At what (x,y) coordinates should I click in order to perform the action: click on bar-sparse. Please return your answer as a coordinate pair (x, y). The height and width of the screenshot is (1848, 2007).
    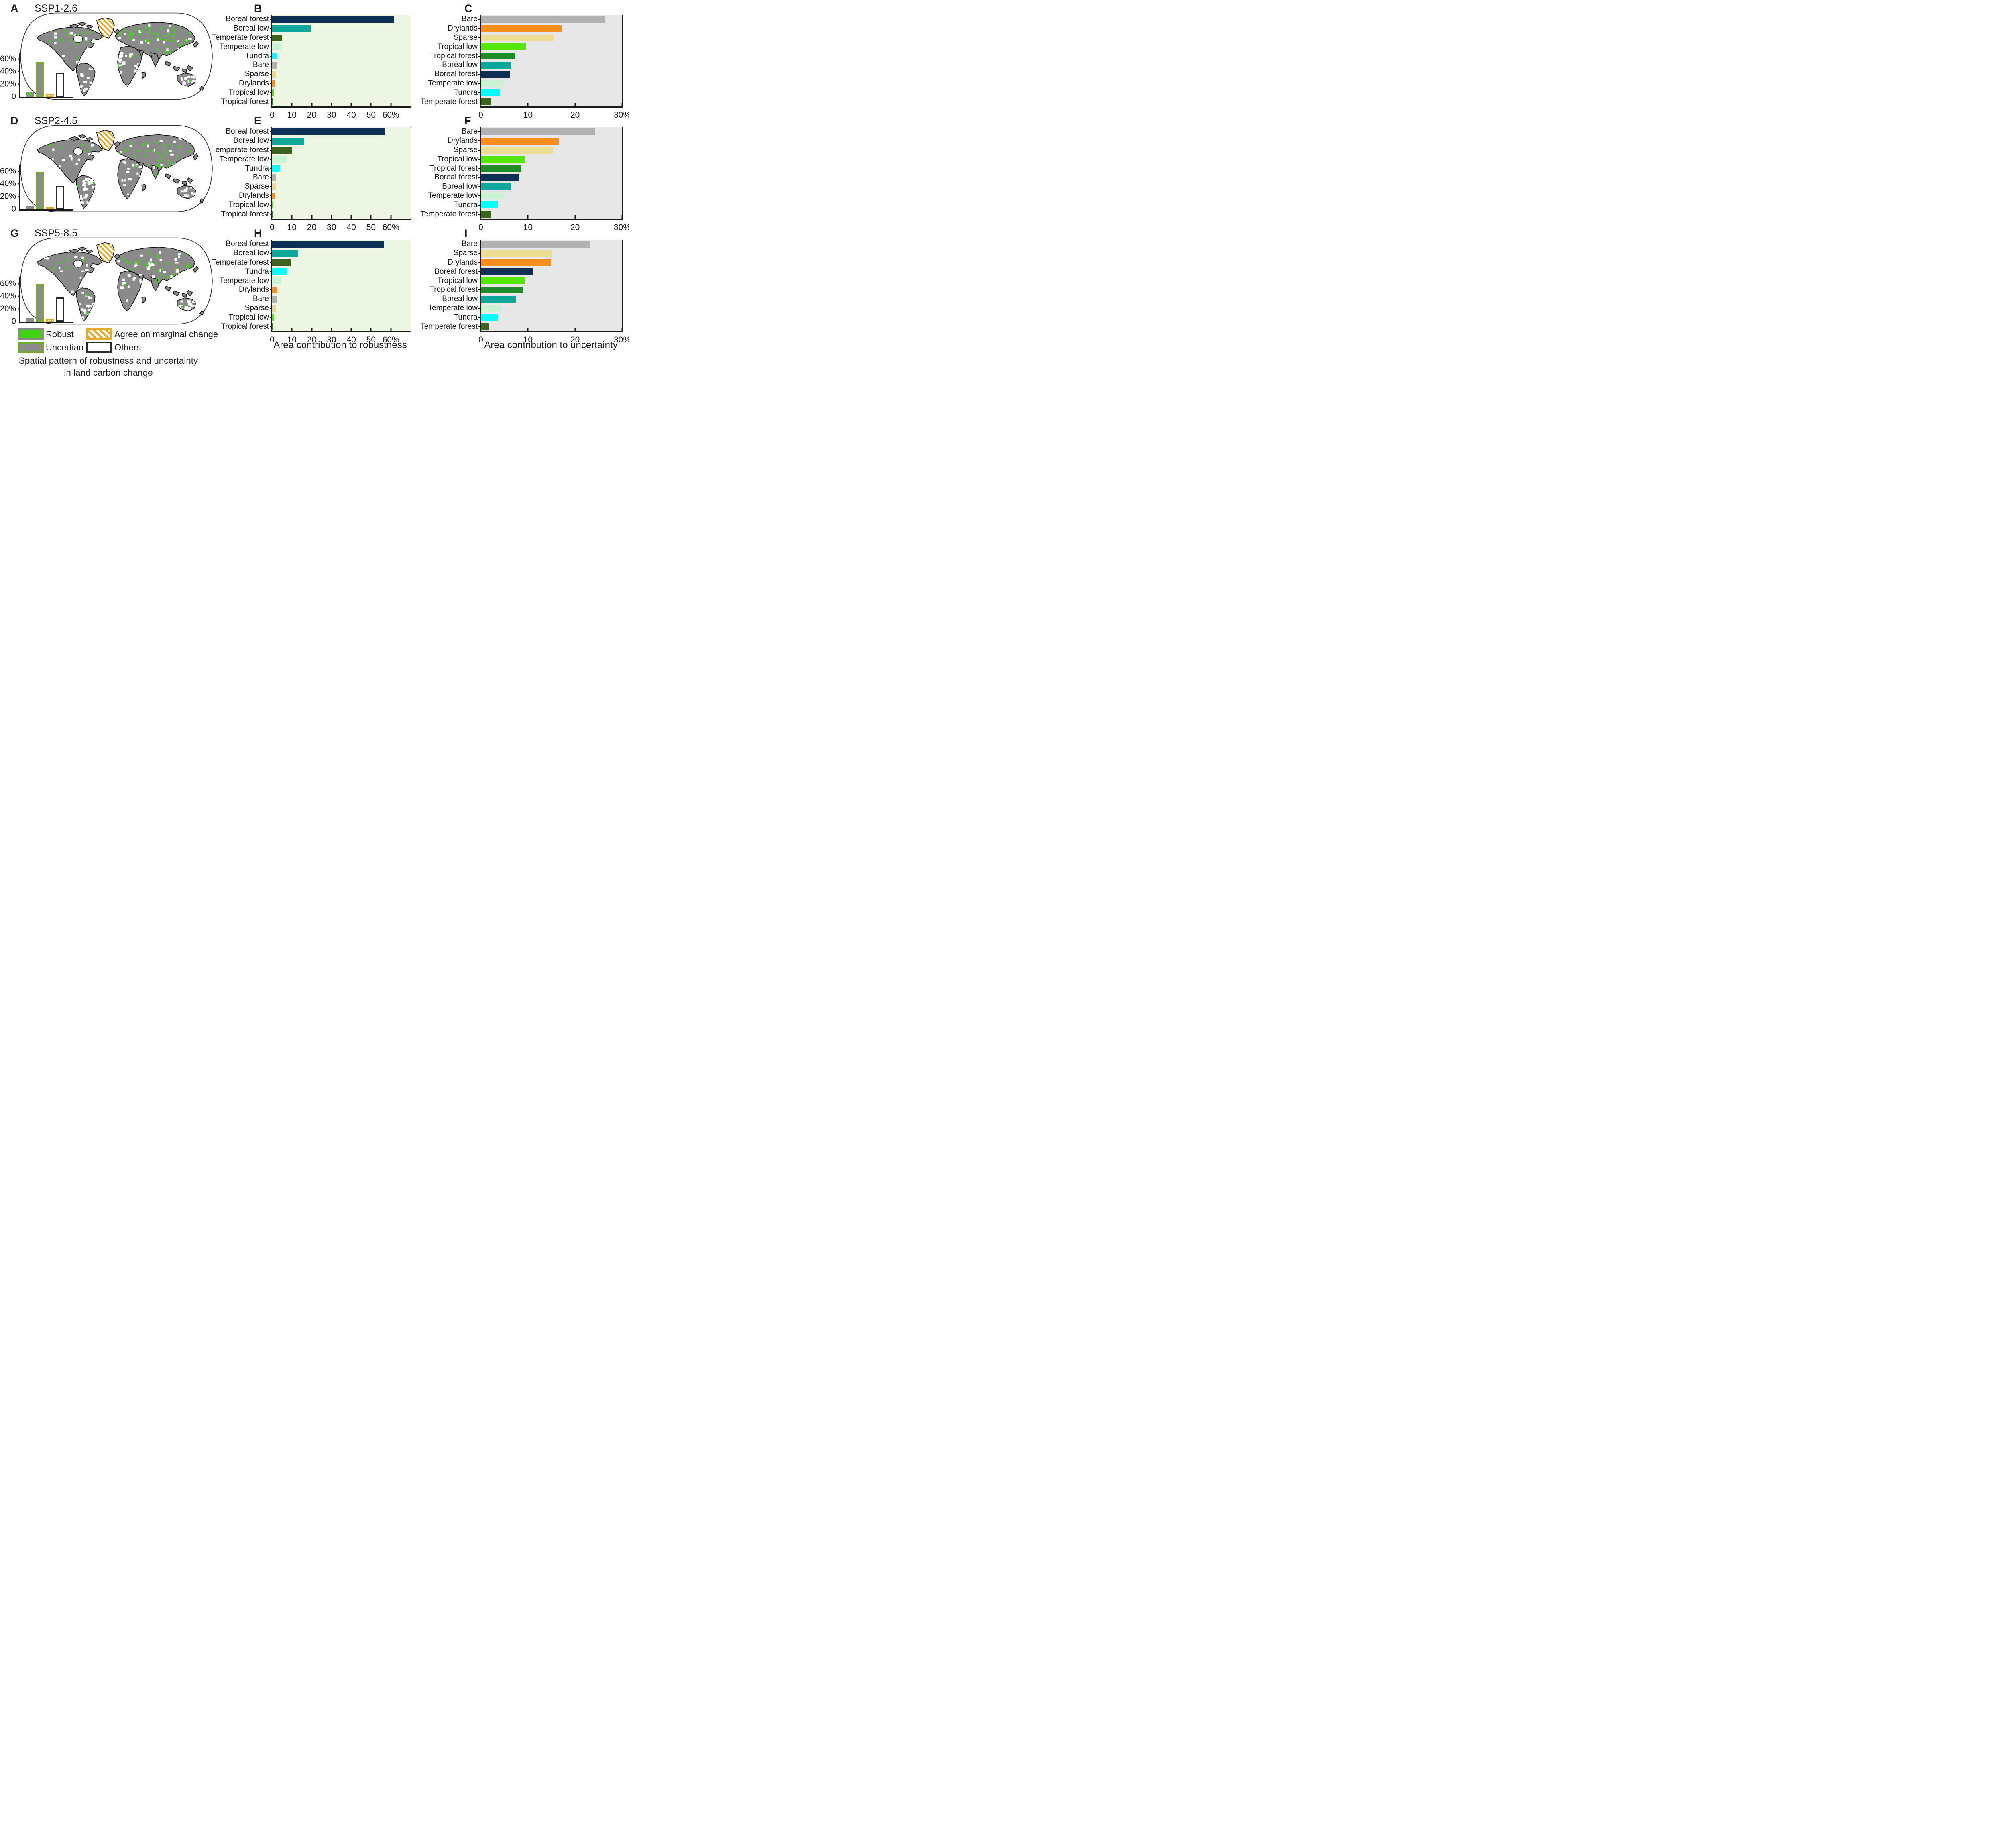
    Looking at the image, I should click on (274, 308).